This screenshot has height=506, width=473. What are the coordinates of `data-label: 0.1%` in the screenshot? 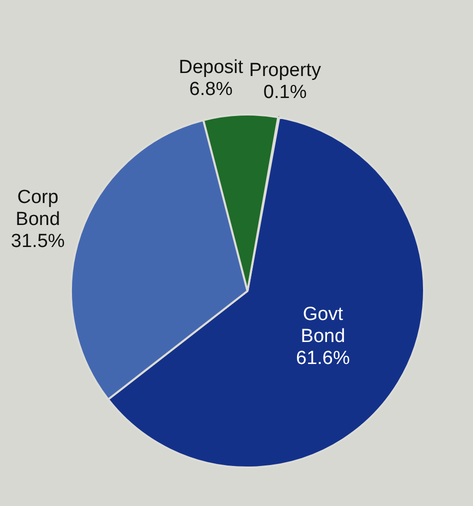 It's located at (285, 93).